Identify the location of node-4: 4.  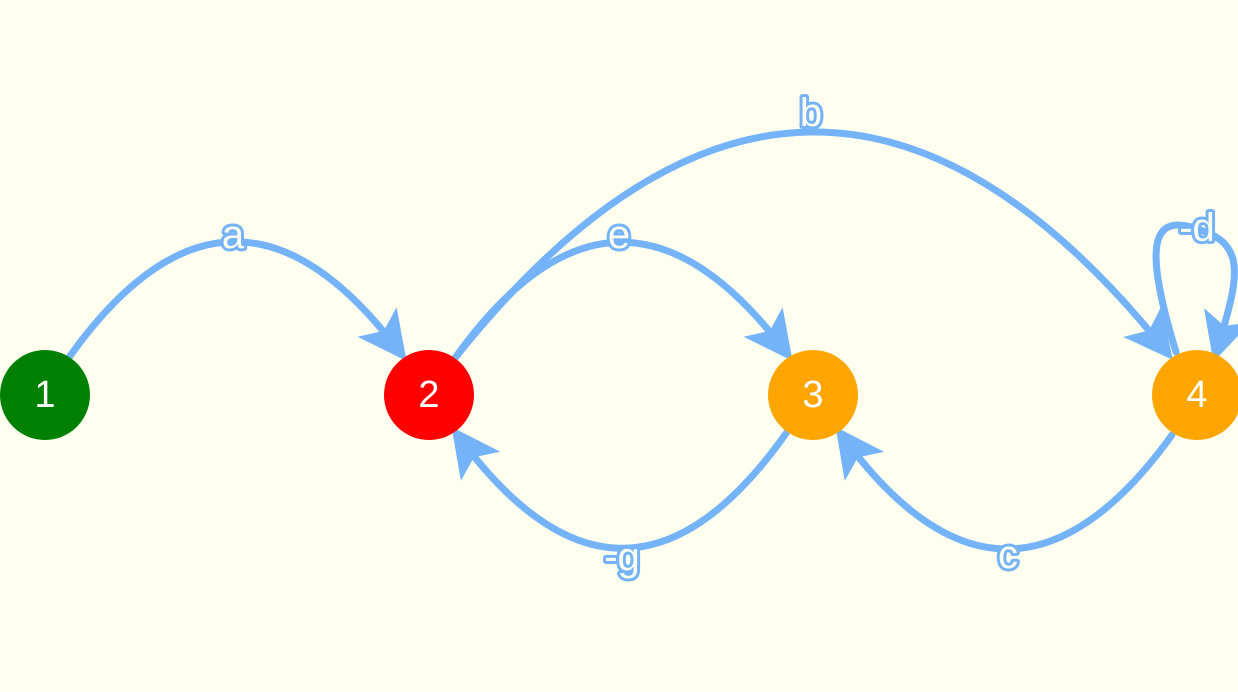
(1195, 395).